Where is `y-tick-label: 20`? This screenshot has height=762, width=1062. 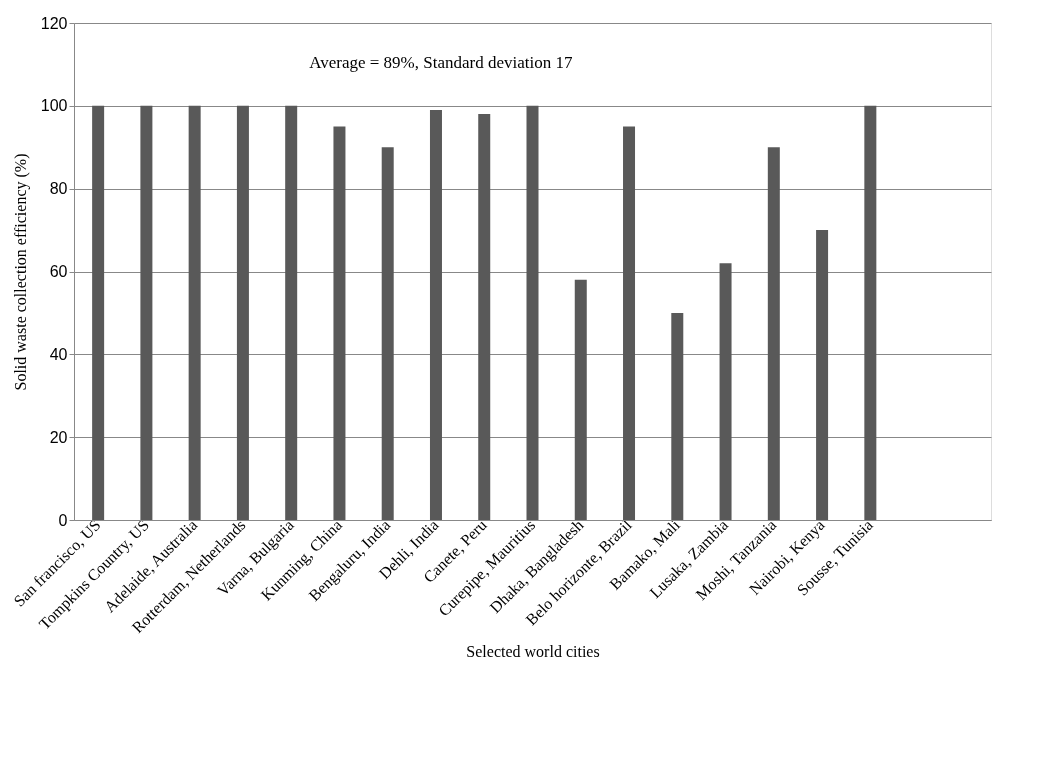 y-tick-label: 20 is located at coordinates (58, 437).